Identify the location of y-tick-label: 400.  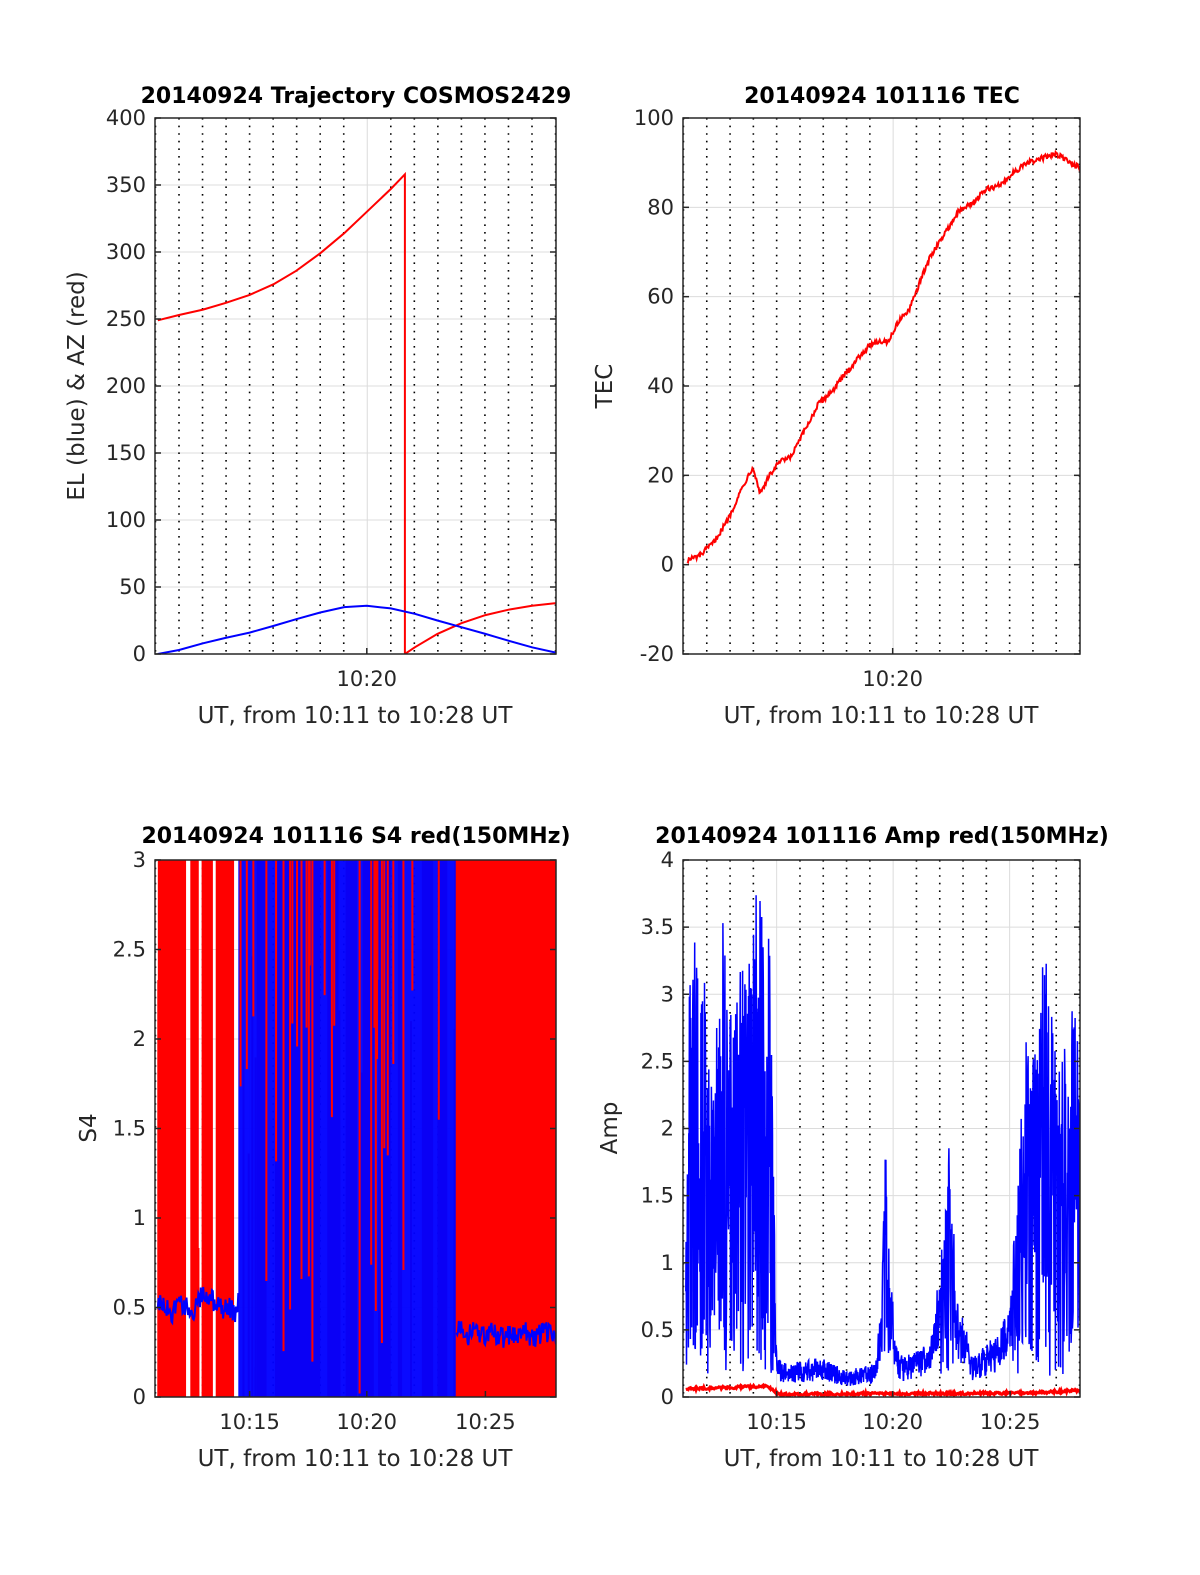
(126, 118).